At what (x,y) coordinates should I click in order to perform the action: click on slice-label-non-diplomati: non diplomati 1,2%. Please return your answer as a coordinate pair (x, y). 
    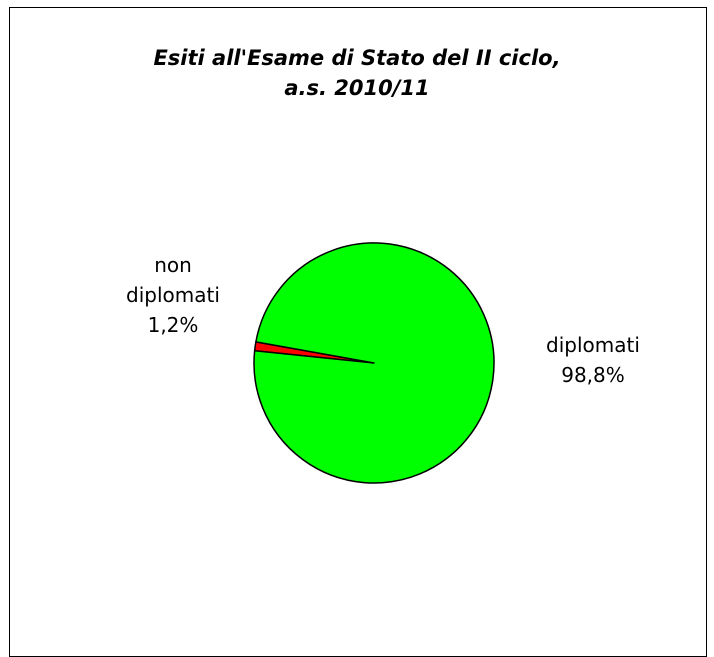
    Looking at the image, I should click on (173, 295).